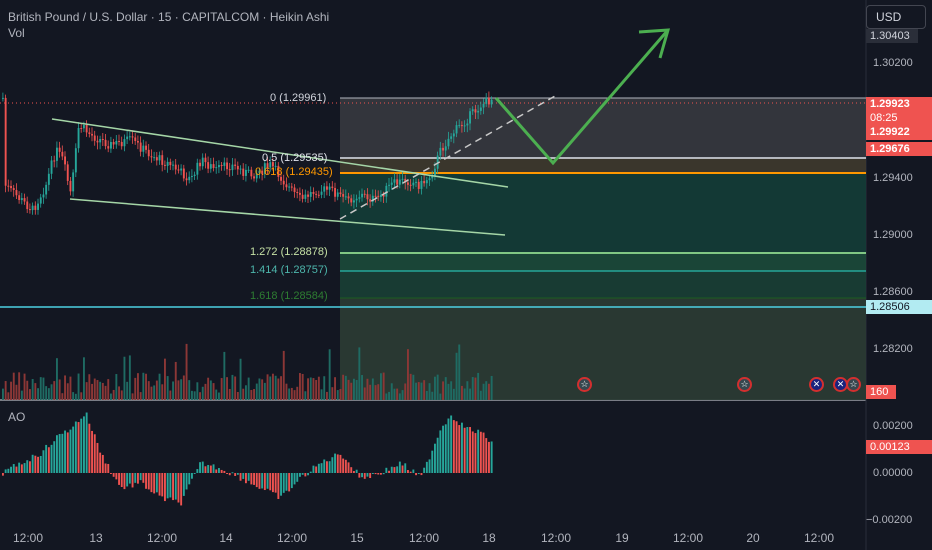 The image size is (932, 550). Describe the element at coordinates (16, 33) in the screenshot. I see `volume-indicator-label: Vol` at that location.